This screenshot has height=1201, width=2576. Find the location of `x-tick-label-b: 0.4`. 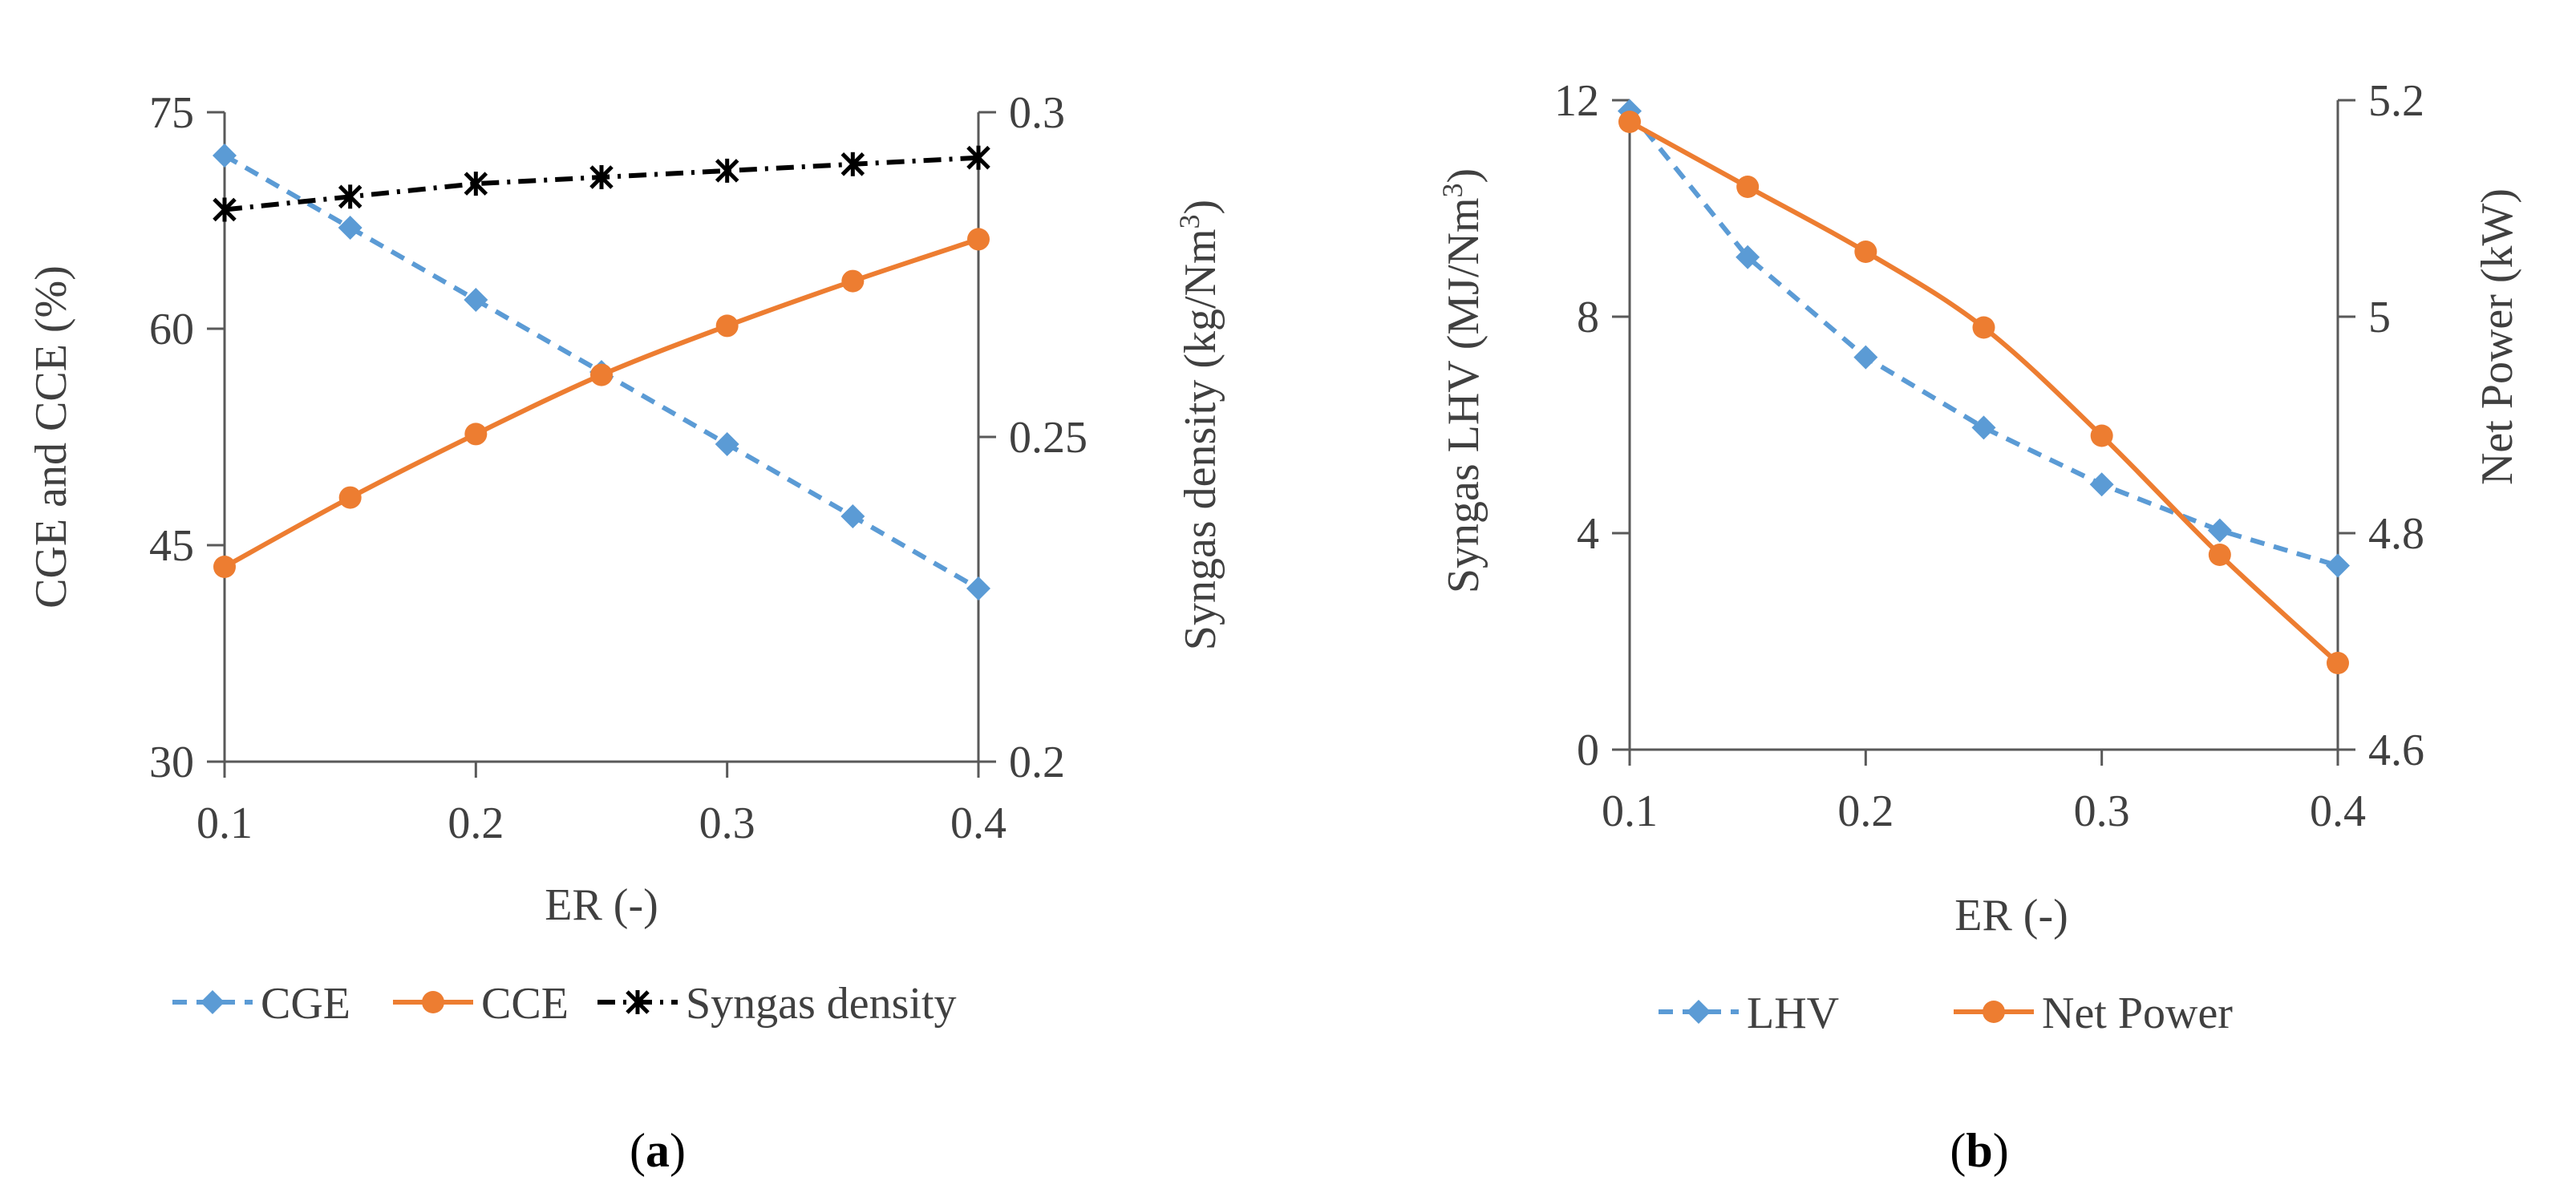

x-tick-label-b: 0.4 is located at coordinates (2338, 811).